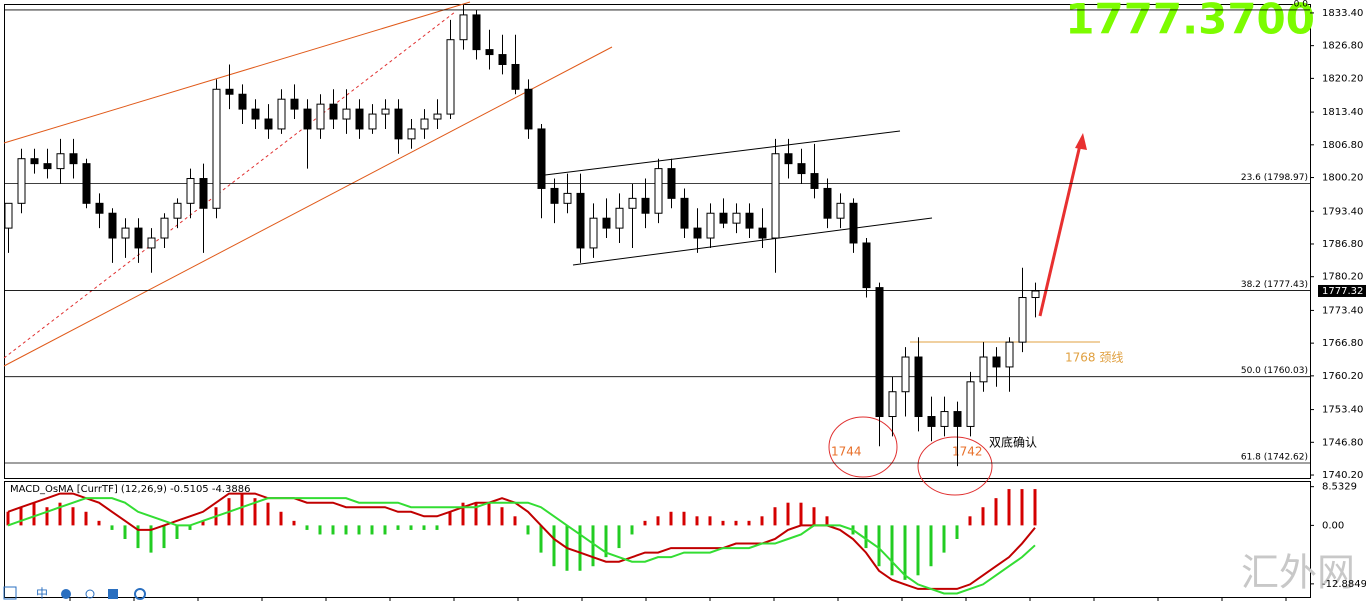 The width and height of the screenshot is (1366, 601). I want to click on y-tick-label: 1766.80, so click(1342, 343).